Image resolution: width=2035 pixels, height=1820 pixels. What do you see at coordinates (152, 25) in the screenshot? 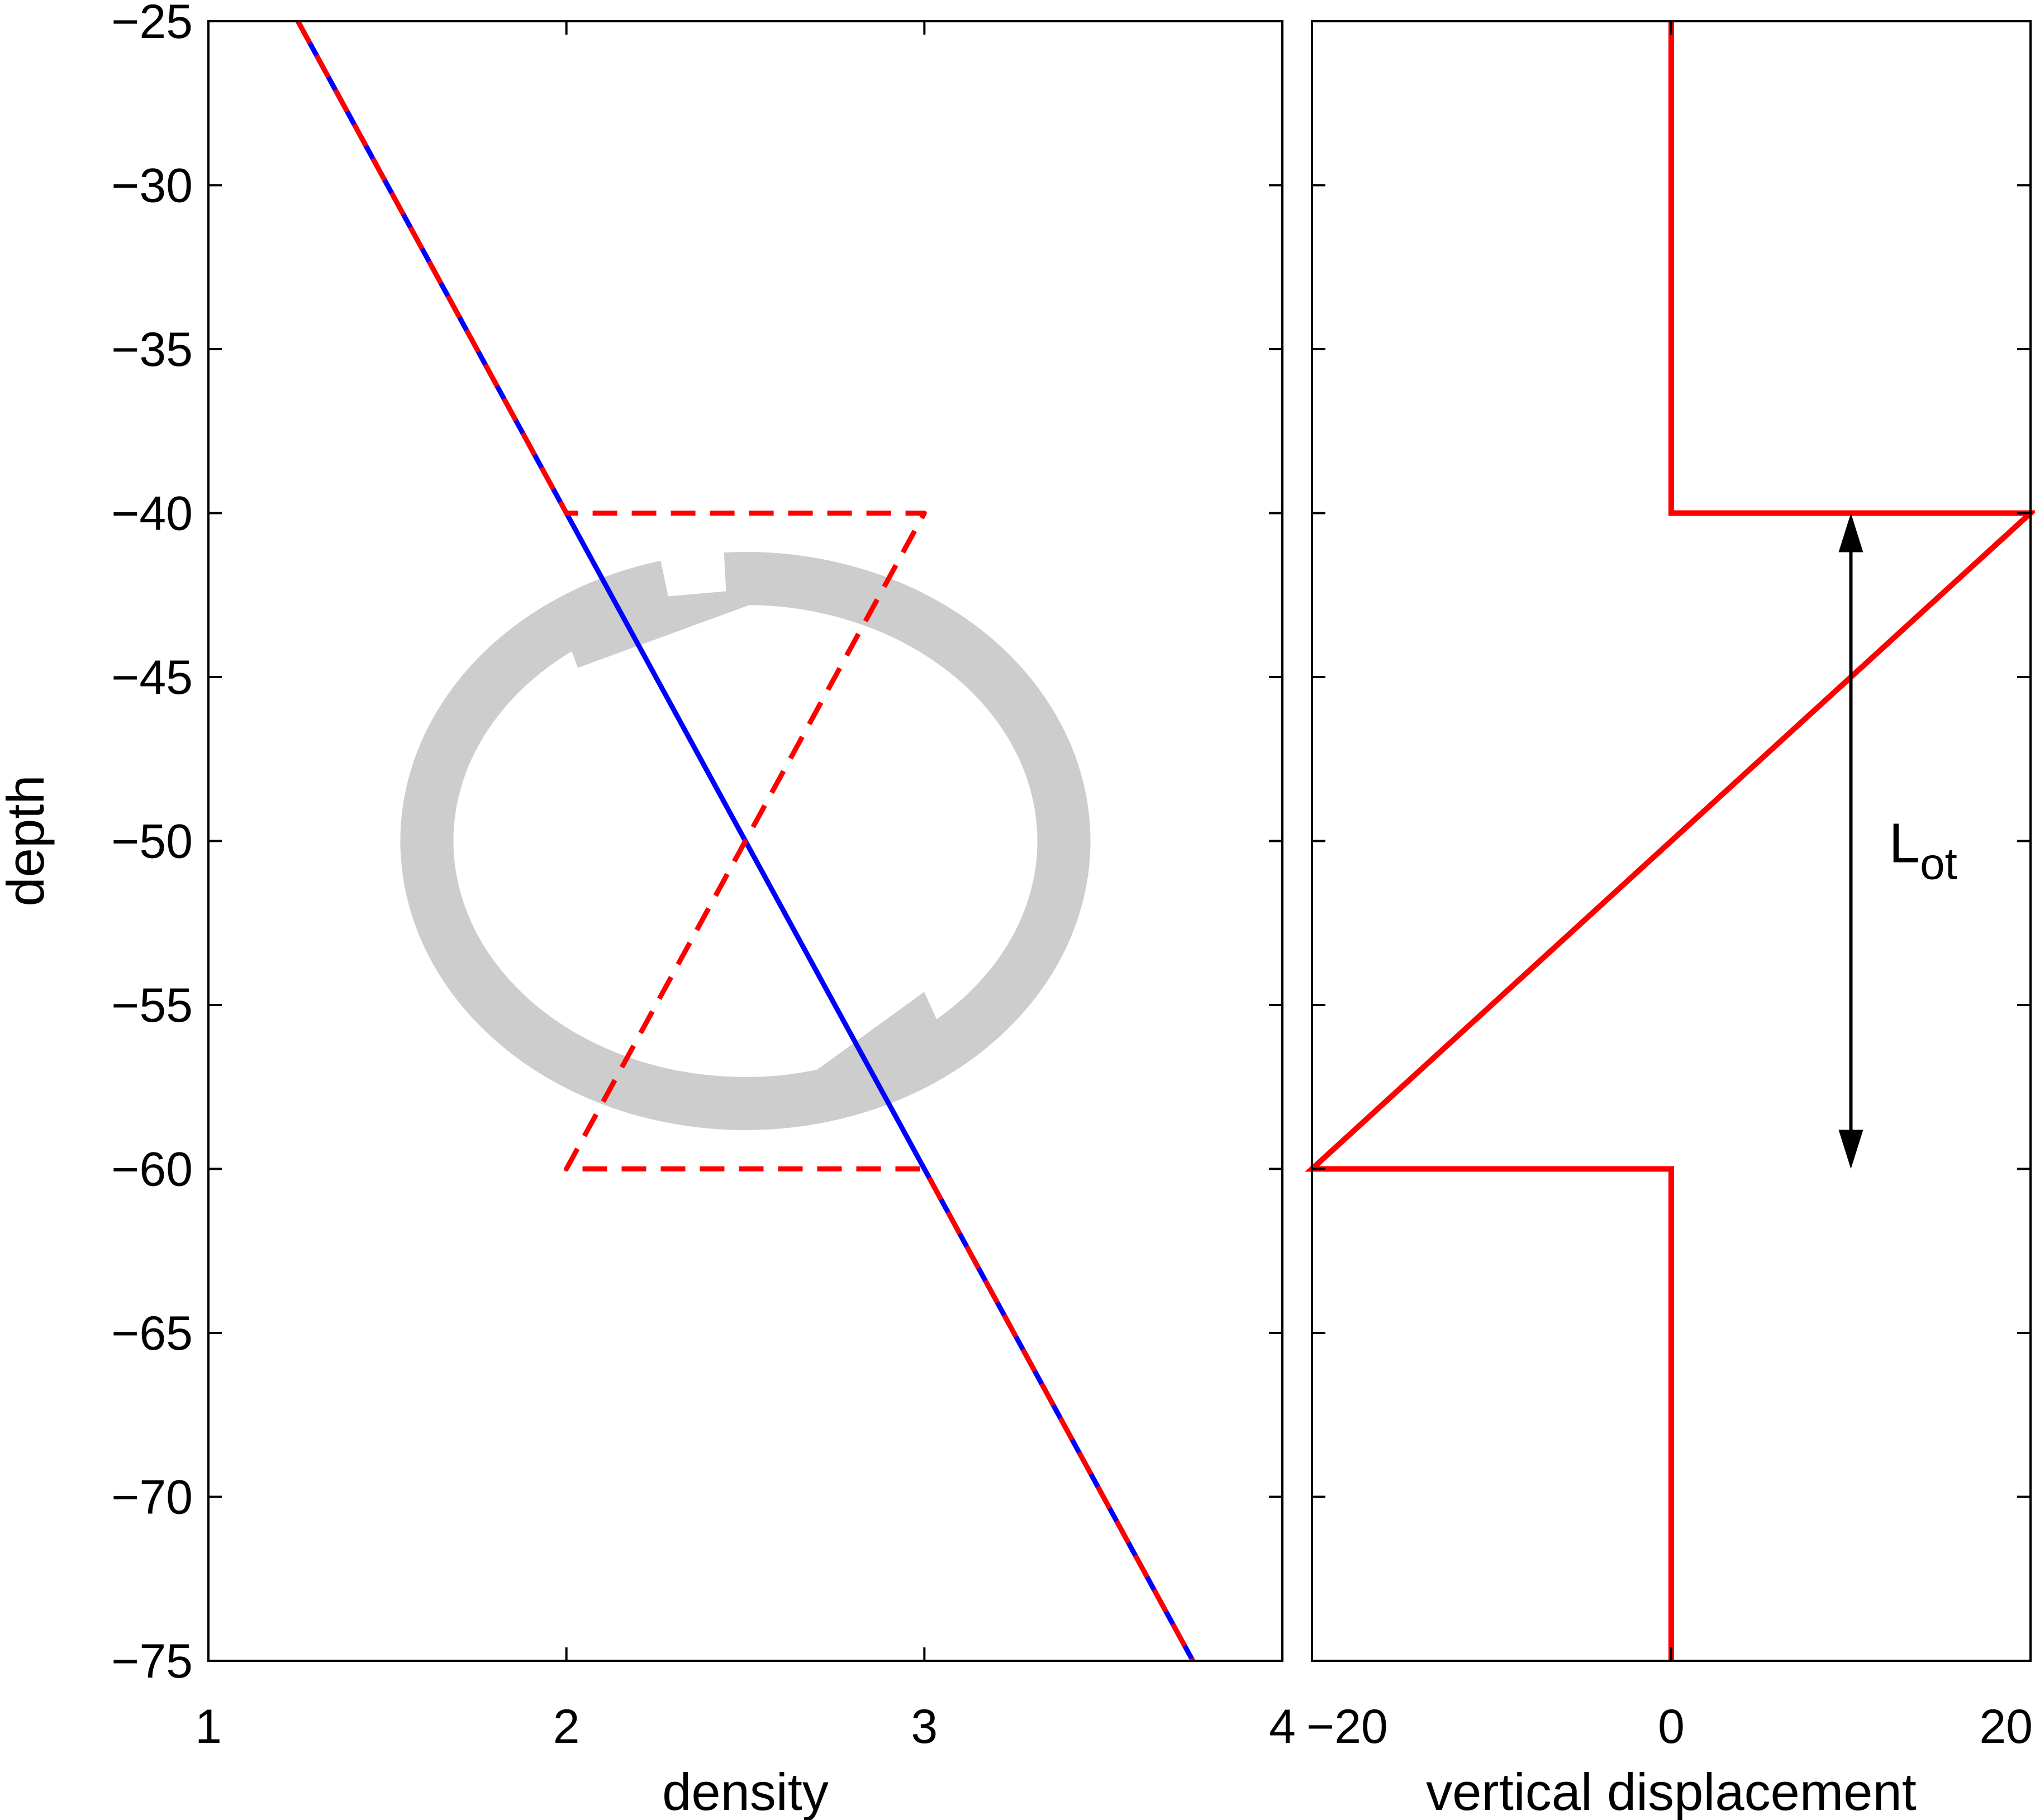
I see `depth-y-tick-label: −25` at bounding box center [152, 25].